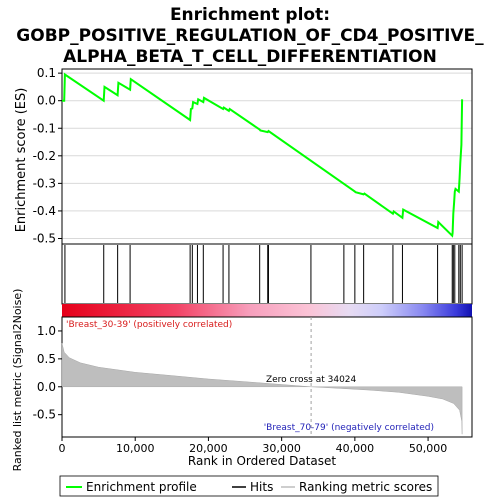  I want to click on positive-correlation-label: 'Breast_30-39' (positively correlated), so click(149, 325).